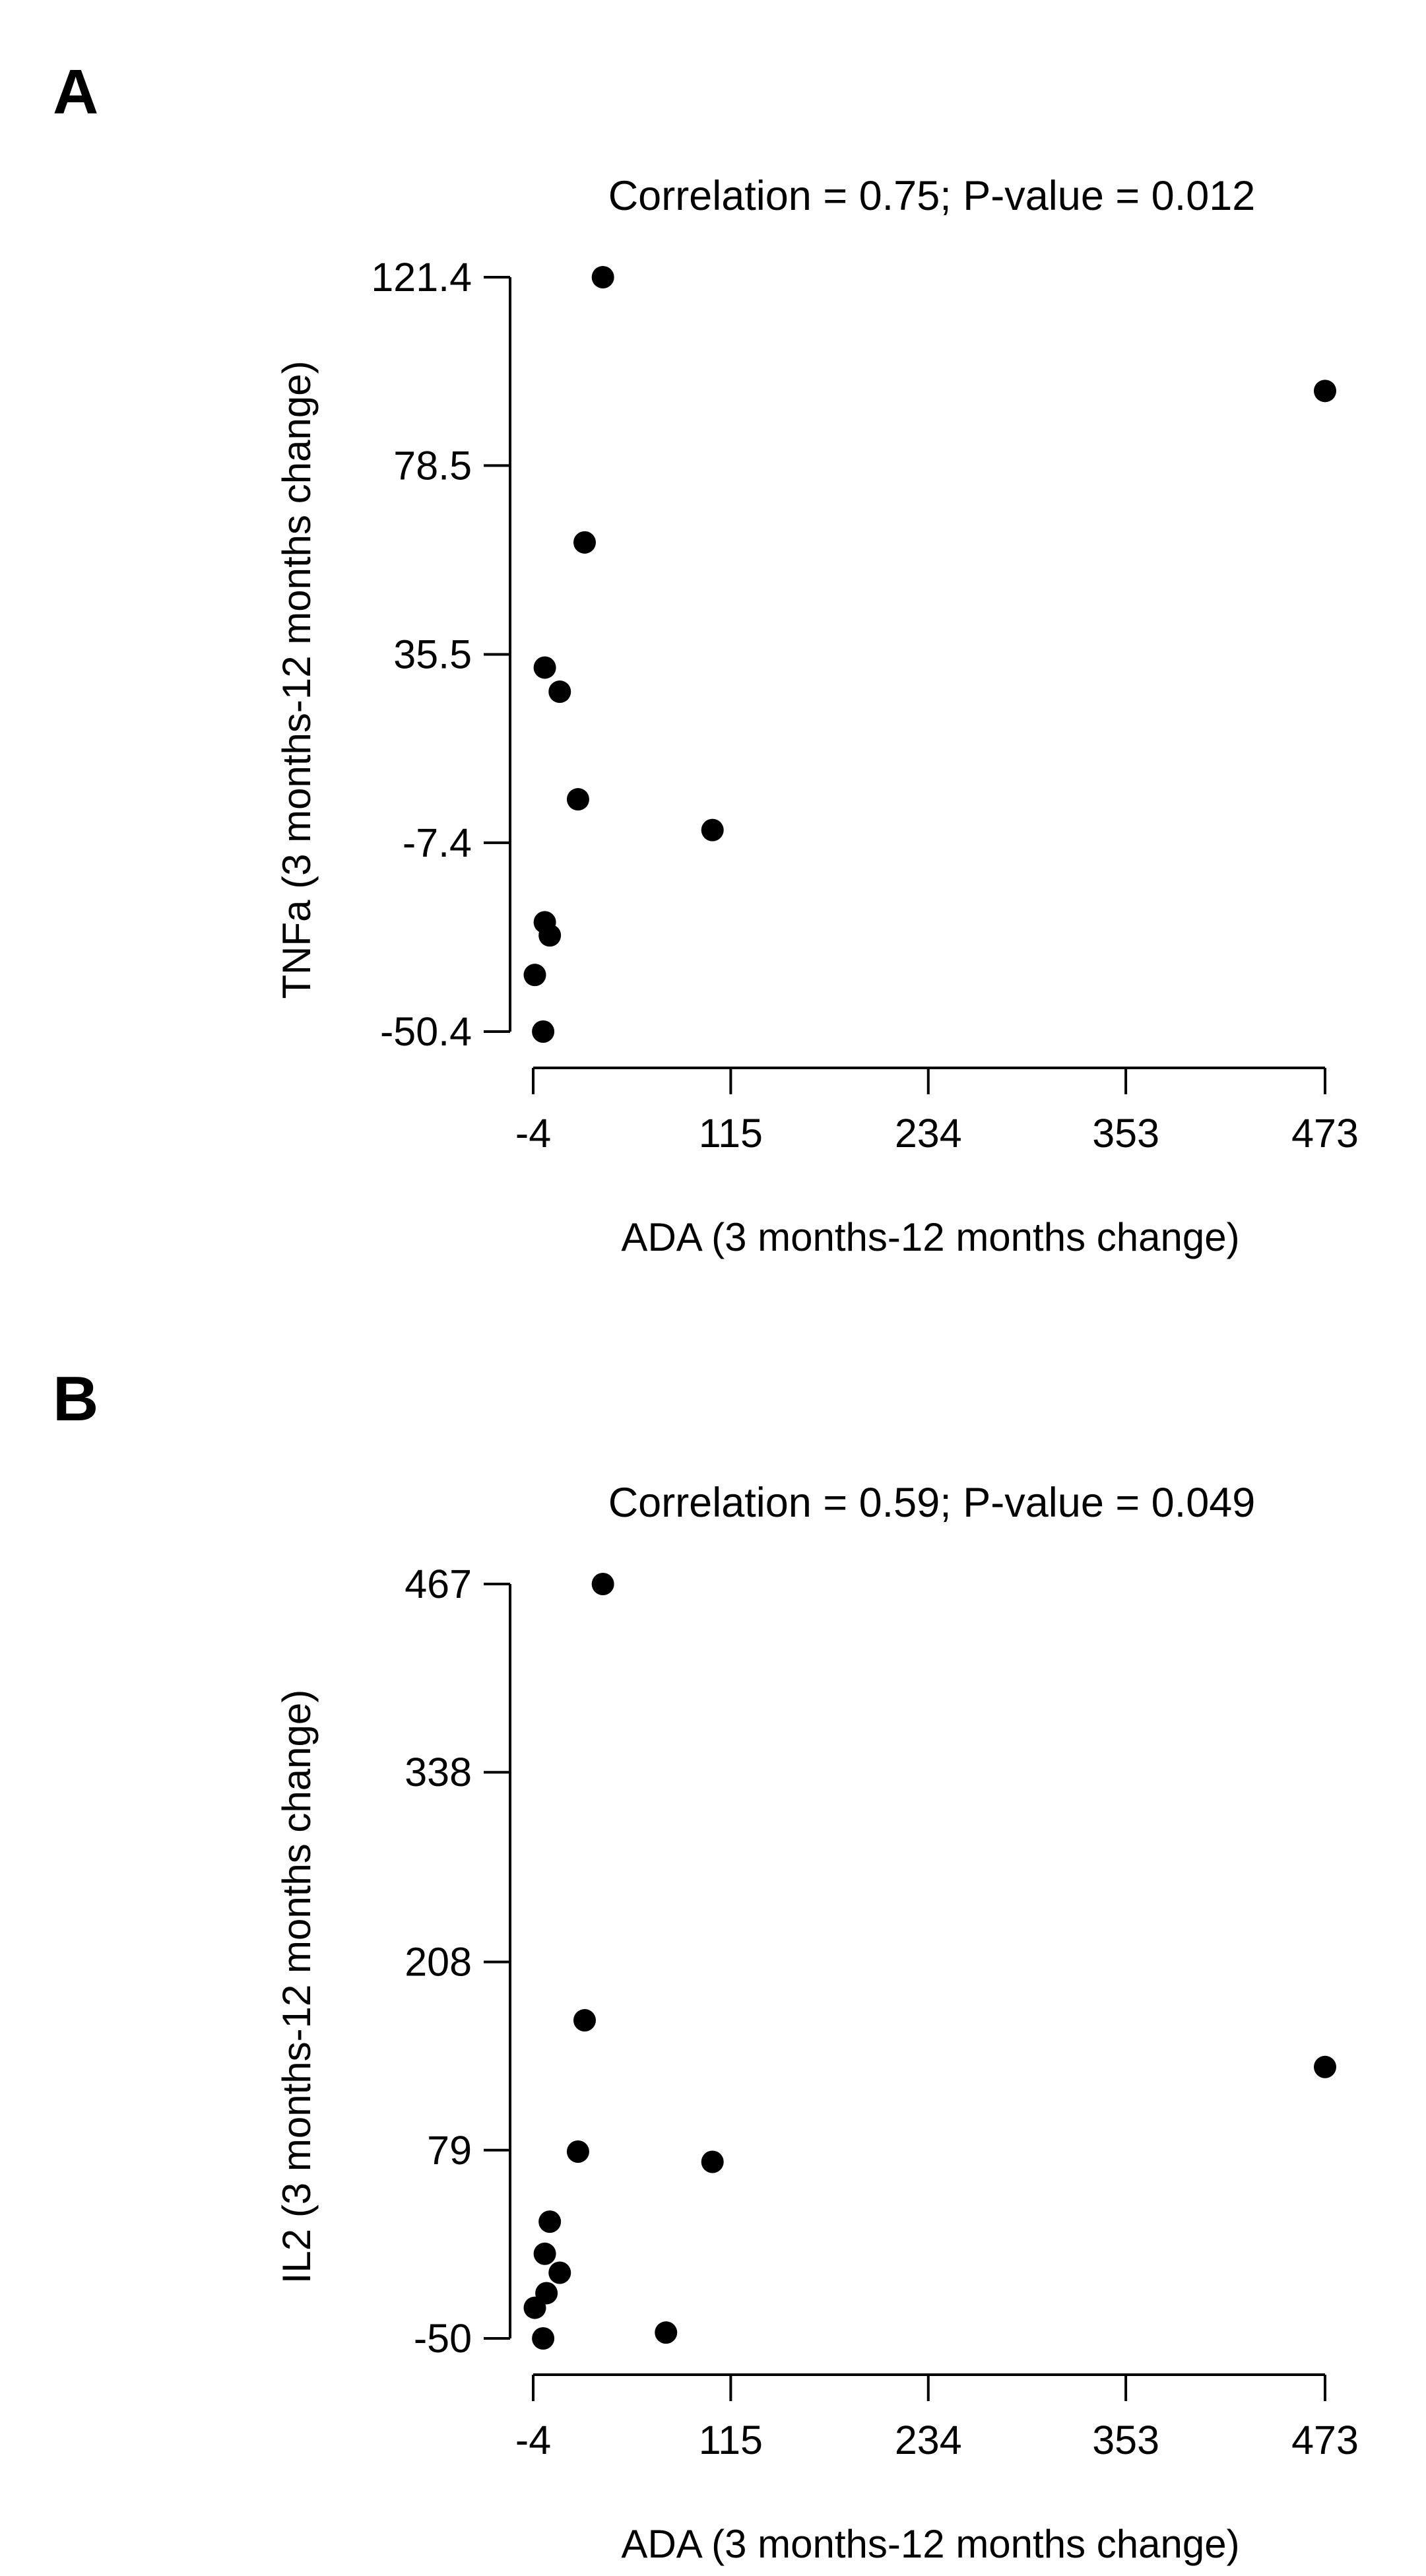 Image resolution: width=1426 pixels, height=2576 pixels. Describe the element at coordinates (450, 2150) in the screenshot. I see `y-tick-label: 79` at that location.